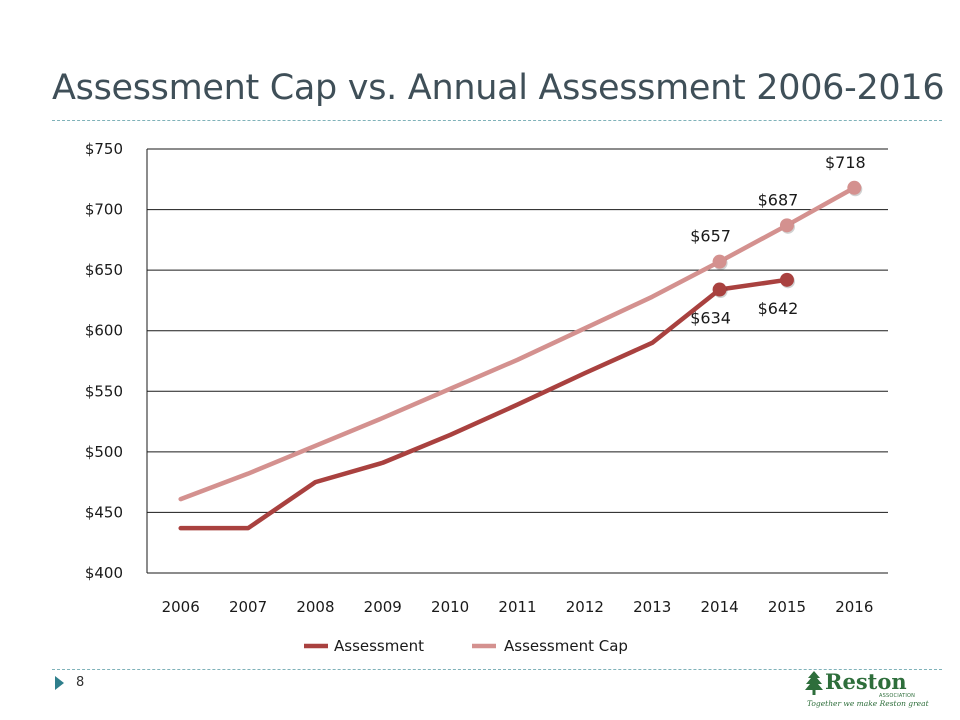 Image resolution: width=960 pixels, height=720 pixels. I want to click on x-tick-label: 2009, so click(383, 607).